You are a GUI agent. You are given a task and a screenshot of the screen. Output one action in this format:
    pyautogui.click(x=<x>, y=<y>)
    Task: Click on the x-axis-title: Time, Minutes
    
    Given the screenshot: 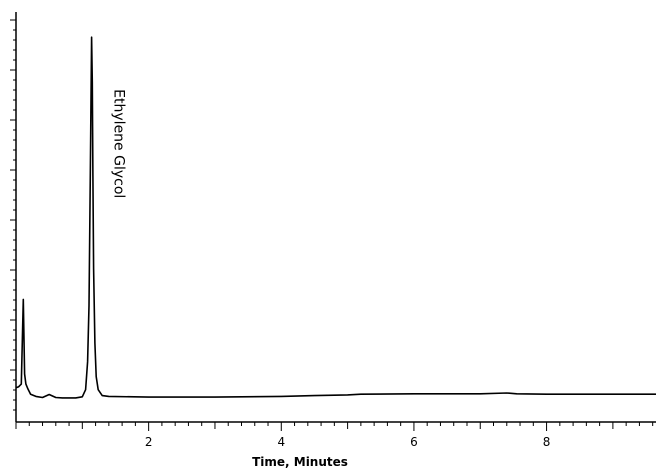 What is the action you would take?
    pyautogui.click(x=300, y=462)
    